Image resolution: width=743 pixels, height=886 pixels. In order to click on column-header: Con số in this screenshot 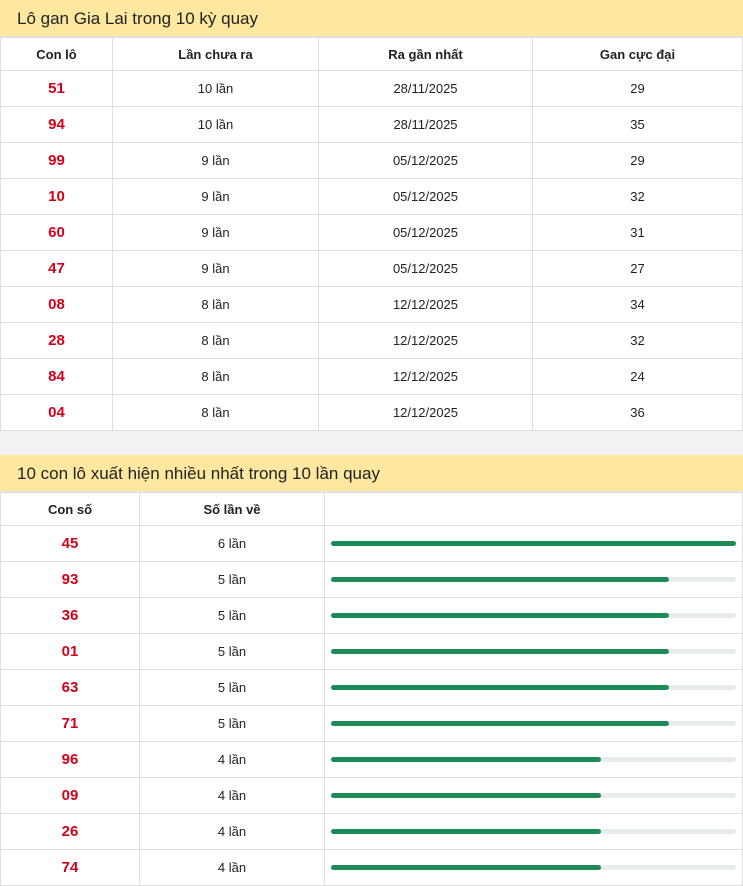, I will do `click(70, 509)`.